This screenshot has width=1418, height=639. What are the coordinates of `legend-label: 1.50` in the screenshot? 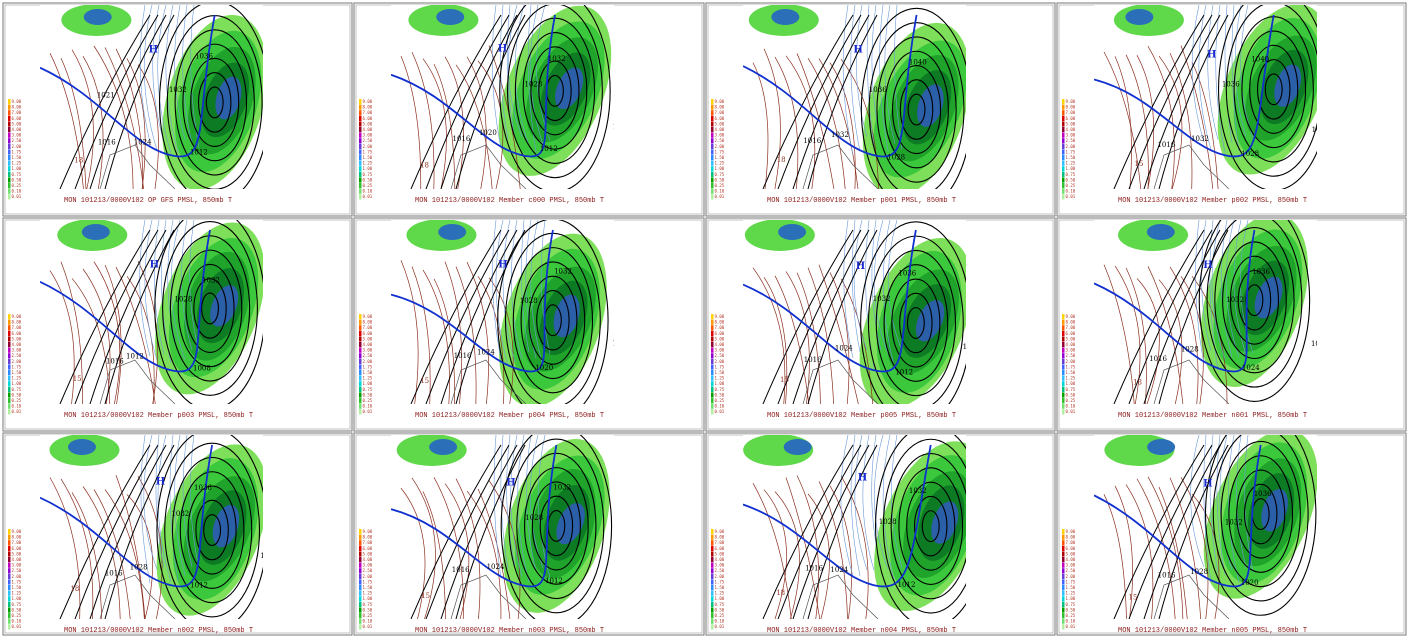 It's located at (17, 587).